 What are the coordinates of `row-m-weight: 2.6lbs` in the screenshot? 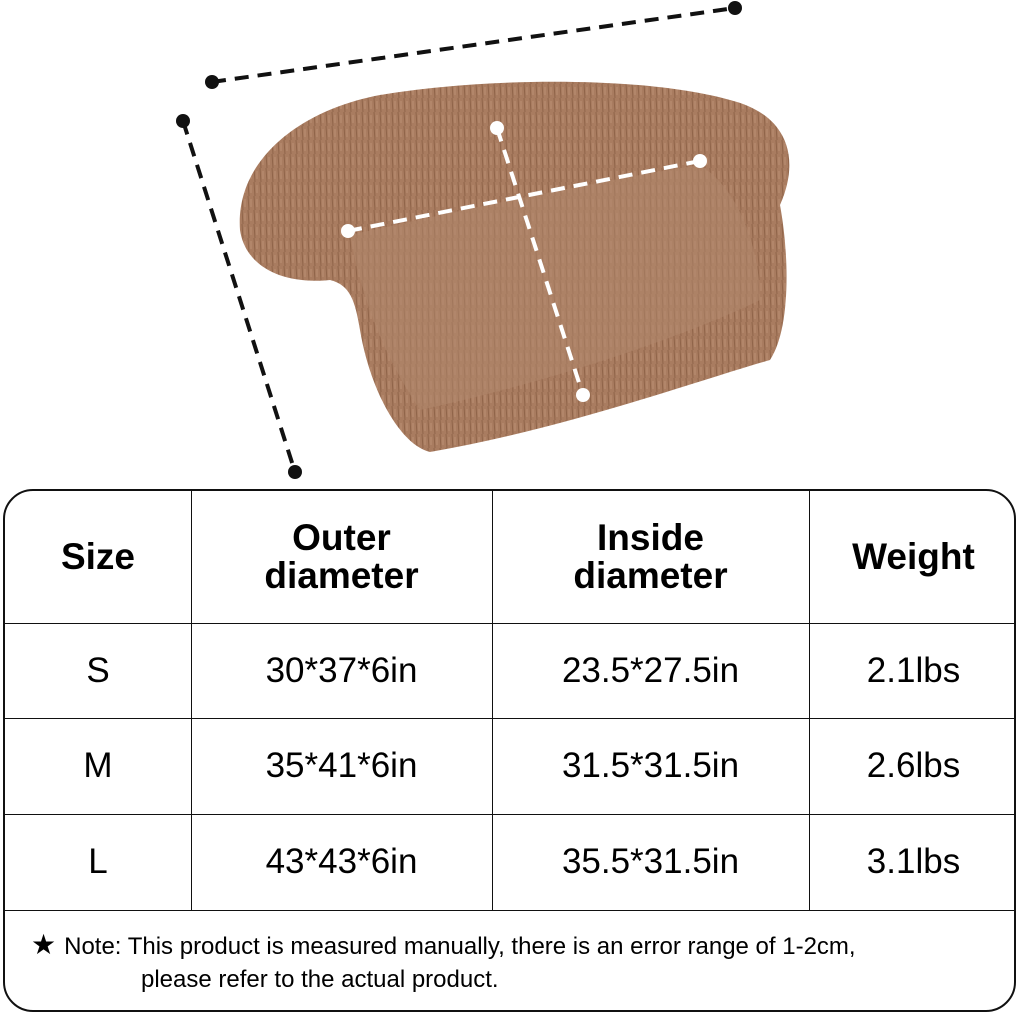 It's located at (913, 765).